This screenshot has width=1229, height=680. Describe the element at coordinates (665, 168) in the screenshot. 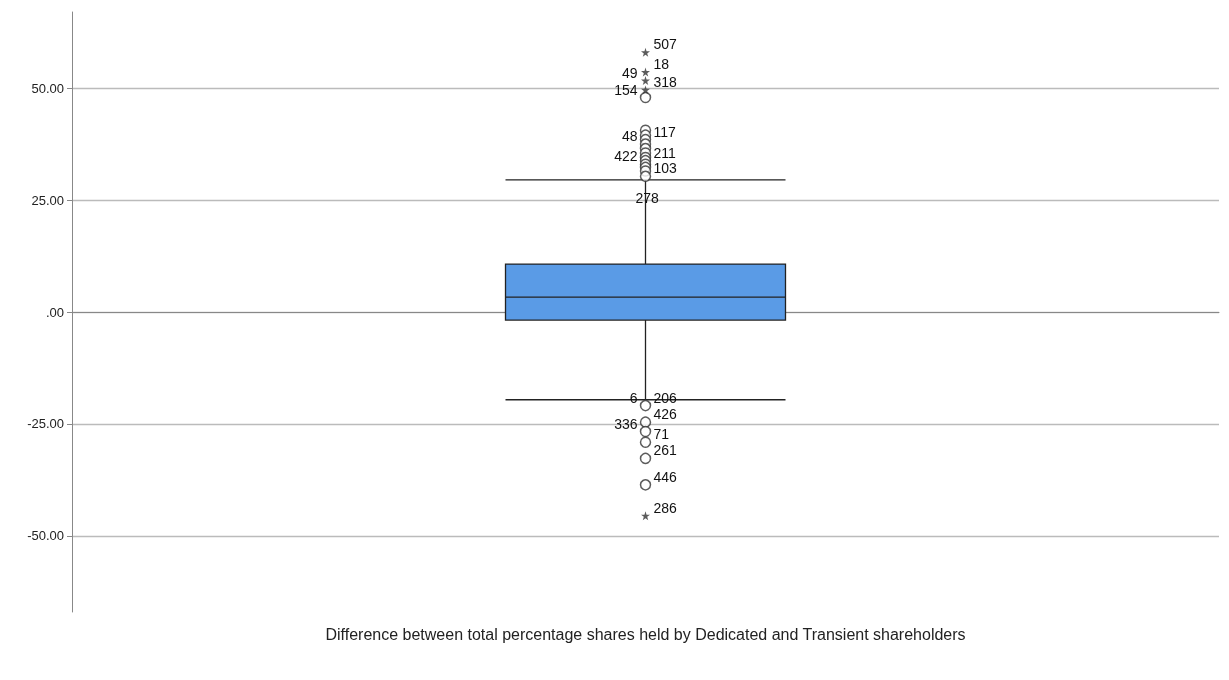

I see `annotation: 103` at that location.